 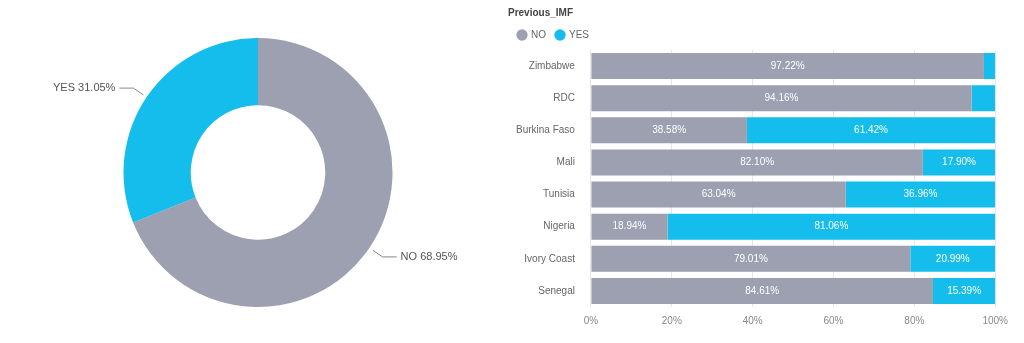 I want to click on y-tick-label: RDC, so click(x=564, y=97).